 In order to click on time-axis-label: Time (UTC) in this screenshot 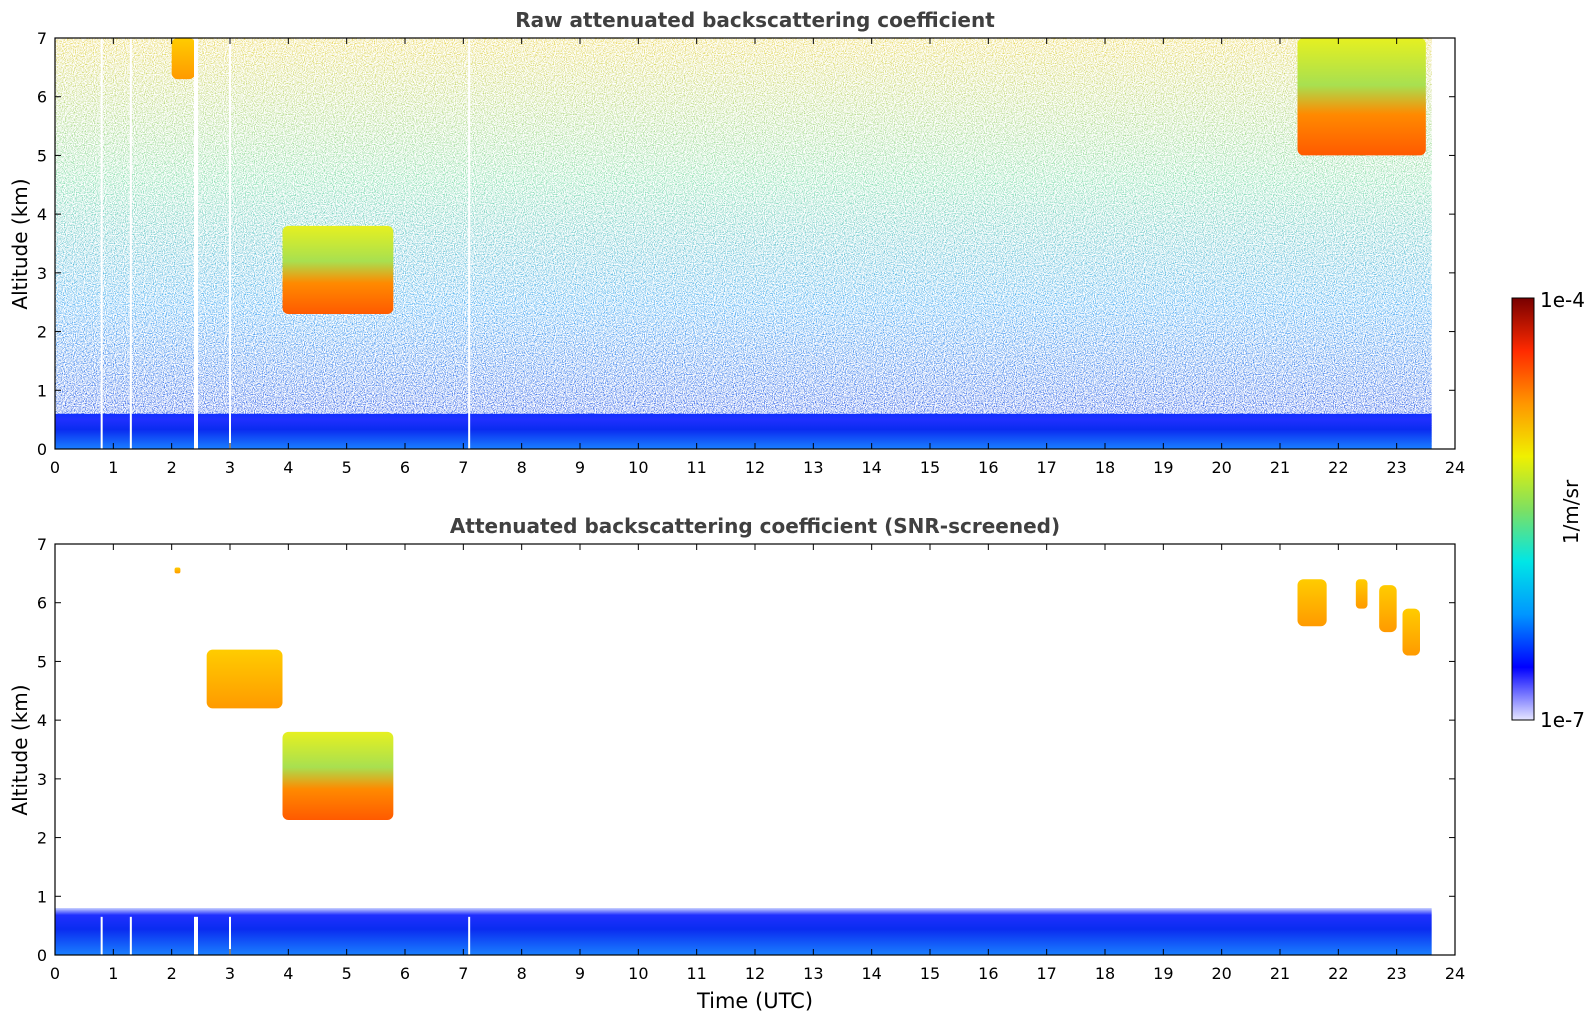, I will do `click(754, 1001)`.